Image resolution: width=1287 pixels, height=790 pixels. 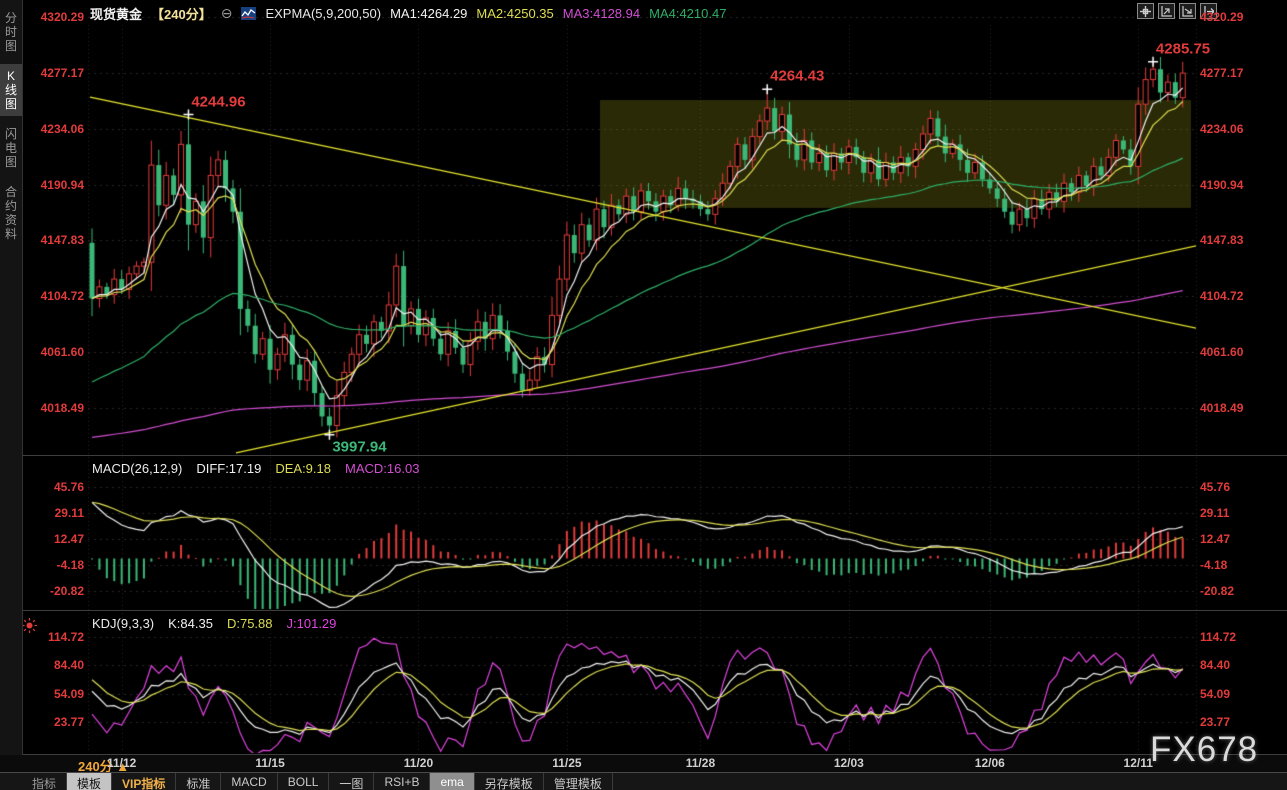 I want to click on price-axis-label-left-6: 4061.60, so click(x=62, y=352).